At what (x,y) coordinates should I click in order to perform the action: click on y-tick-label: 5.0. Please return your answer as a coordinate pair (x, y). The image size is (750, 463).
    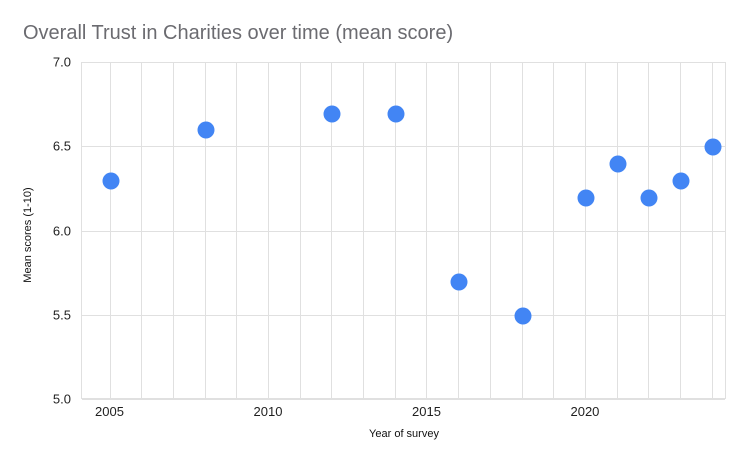
    Looking at the image, I should click on (61, 399).